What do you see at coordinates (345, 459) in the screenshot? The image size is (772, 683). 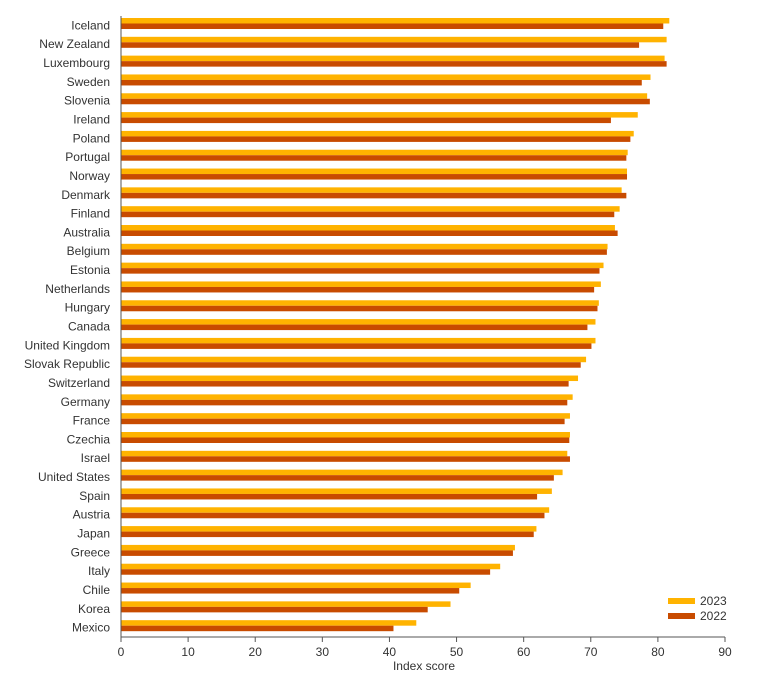 I see `bar-2022-israel` at bounding box center [345, 459].